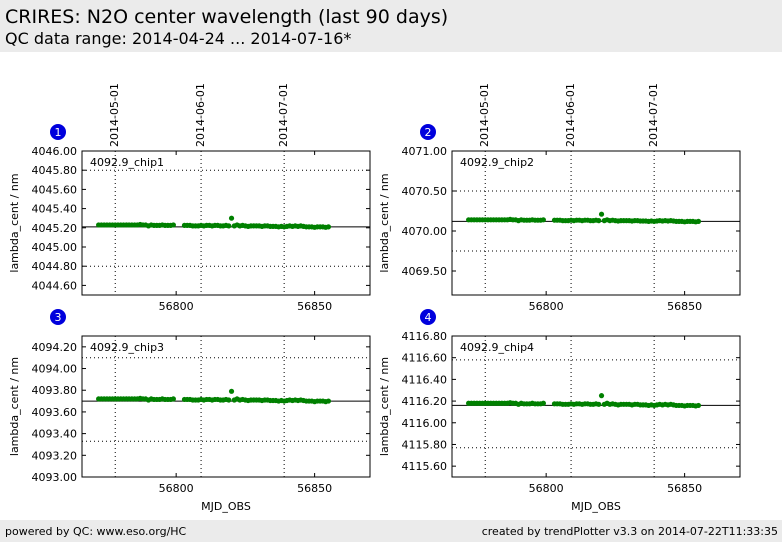 Image resolution: width=782 pixels, height=542 pixels. Describe the element at coordinates (226, 506) in the screenshot. I see `panel3-xlabel: MJD_OBS` at that location.